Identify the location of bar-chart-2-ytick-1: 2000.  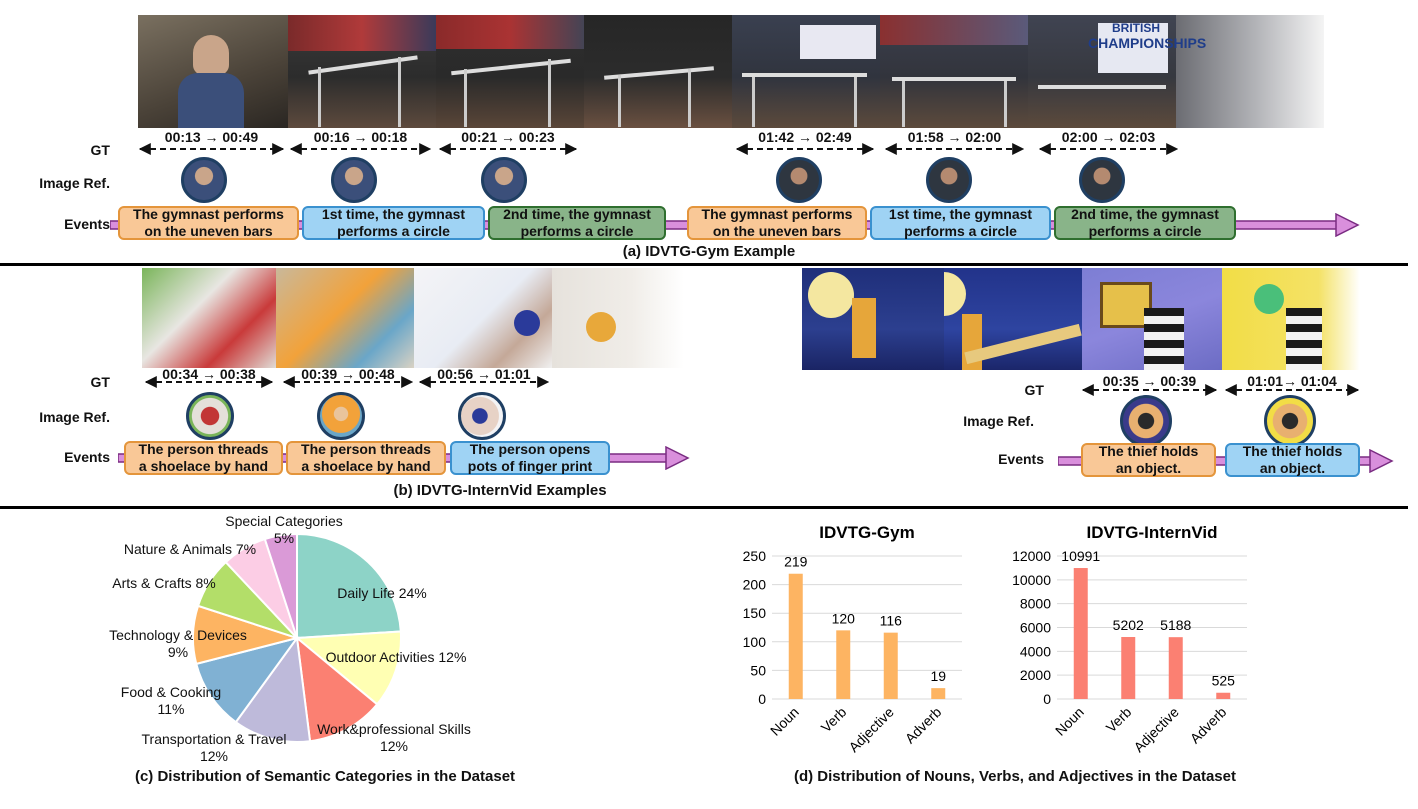
(1035, 675).